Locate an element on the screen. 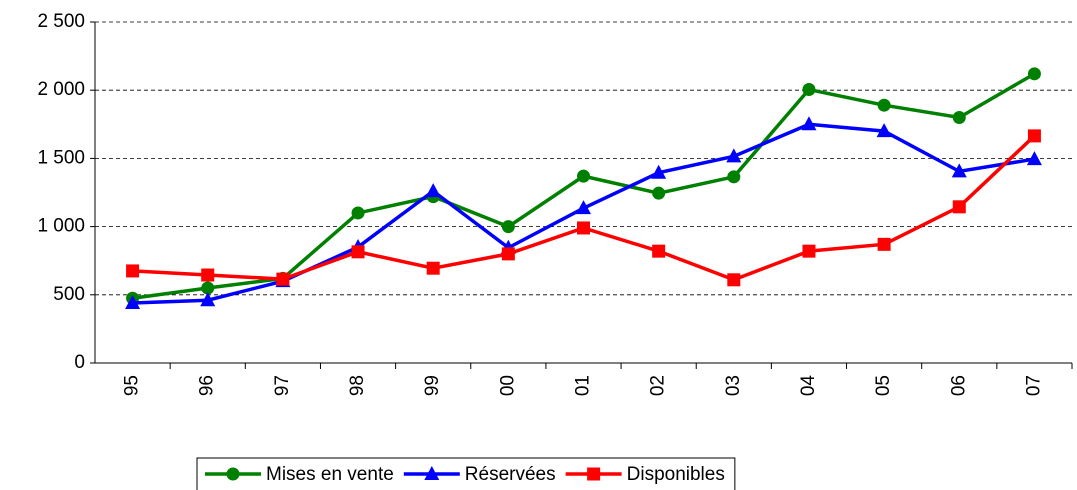  x-tick-label: 03 is located at coordinates (733, 385).